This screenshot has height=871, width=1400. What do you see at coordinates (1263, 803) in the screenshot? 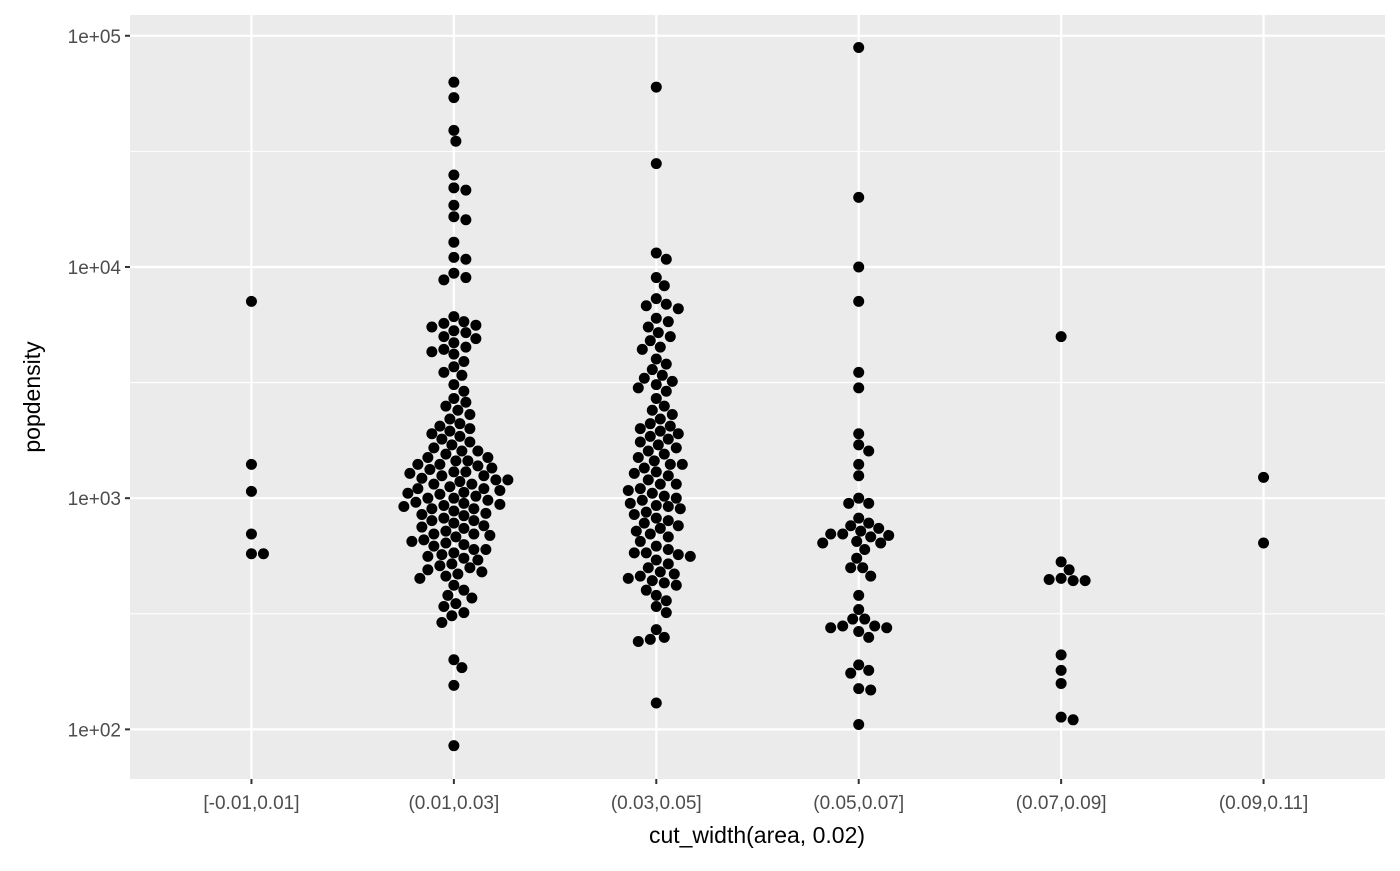
I see `x-tick-label: (0.09,0.11]` at bounding box center [1263, 803].